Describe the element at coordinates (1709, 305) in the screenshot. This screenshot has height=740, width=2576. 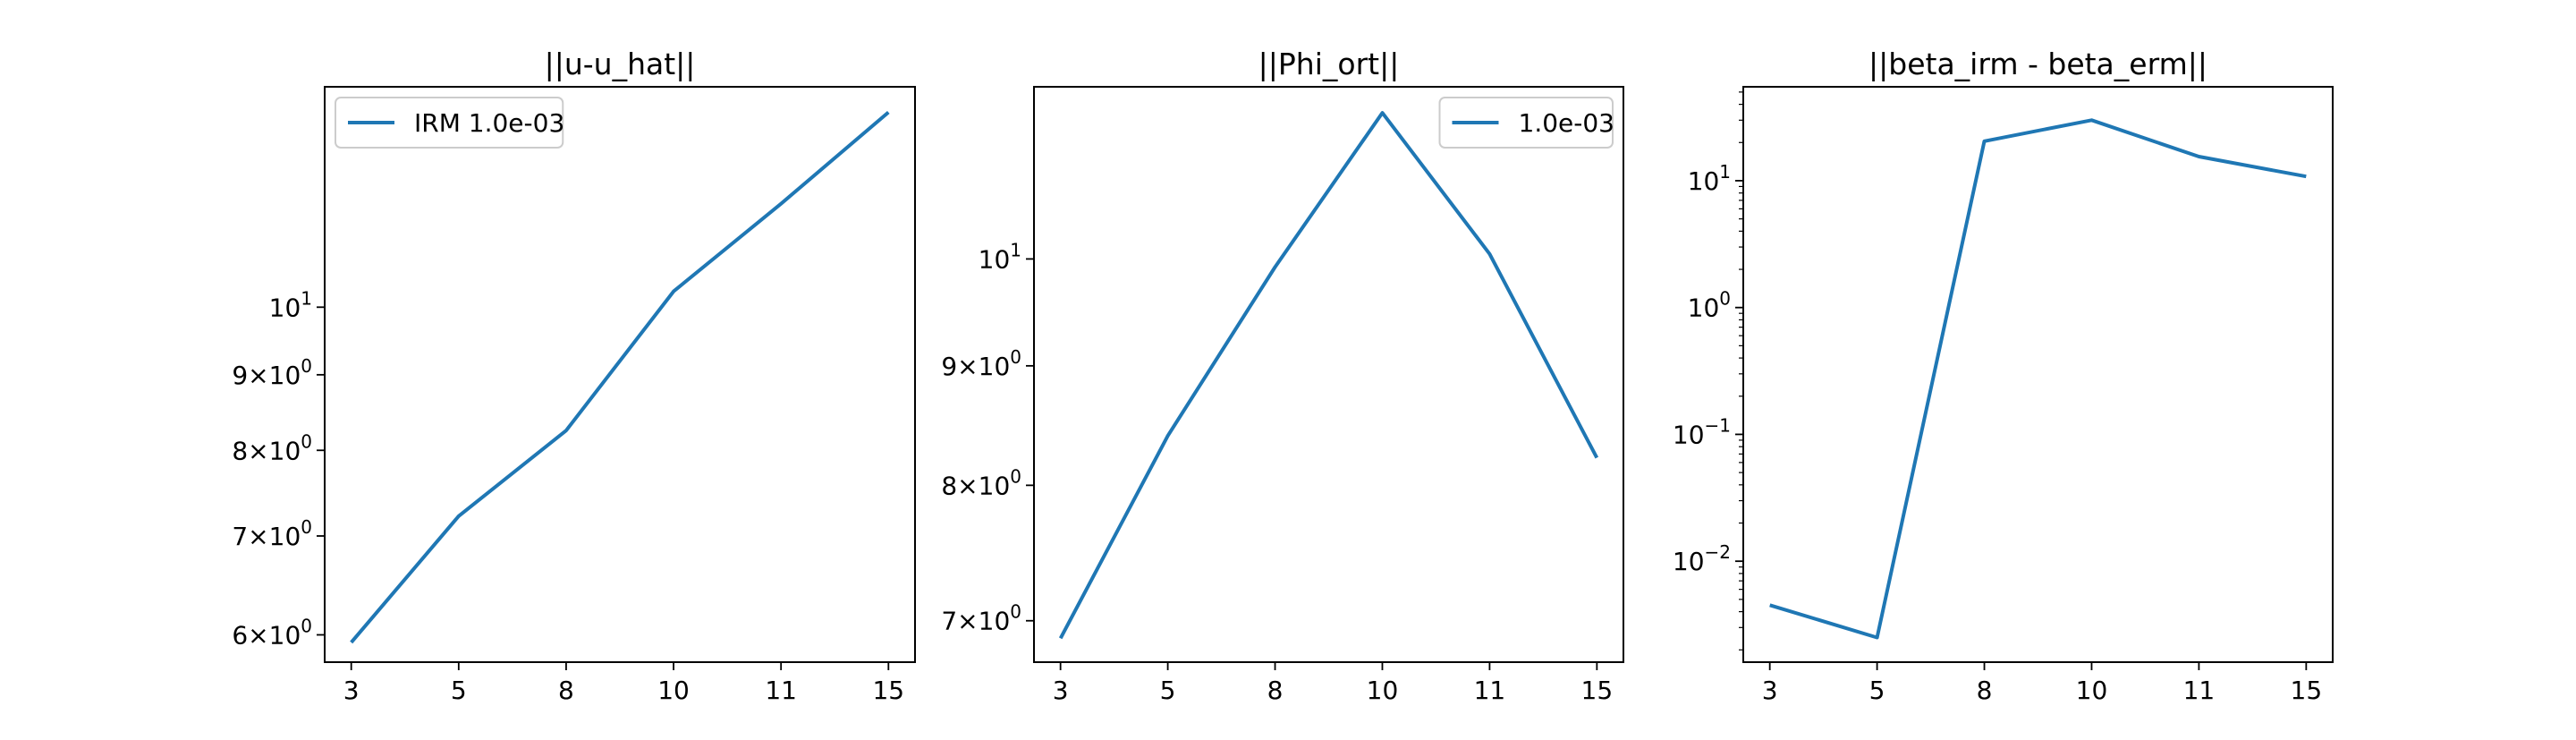
I see `y-tick-label: 10⁰` at that location.